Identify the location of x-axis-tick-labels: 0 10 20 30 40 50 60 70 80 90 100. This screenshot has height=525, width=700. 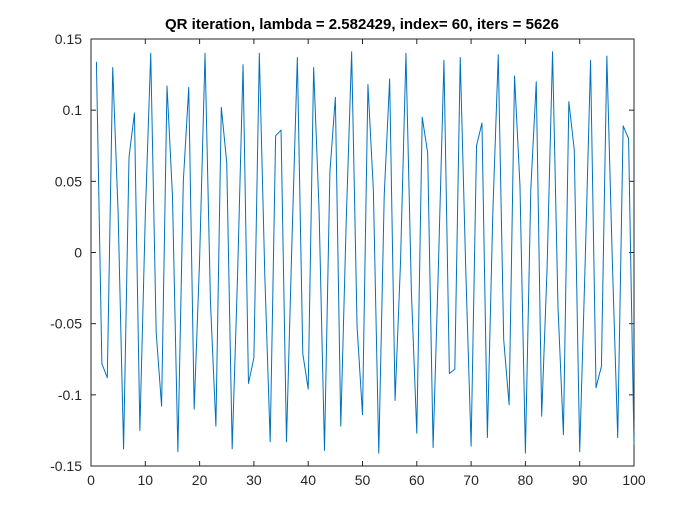
(366, 480).